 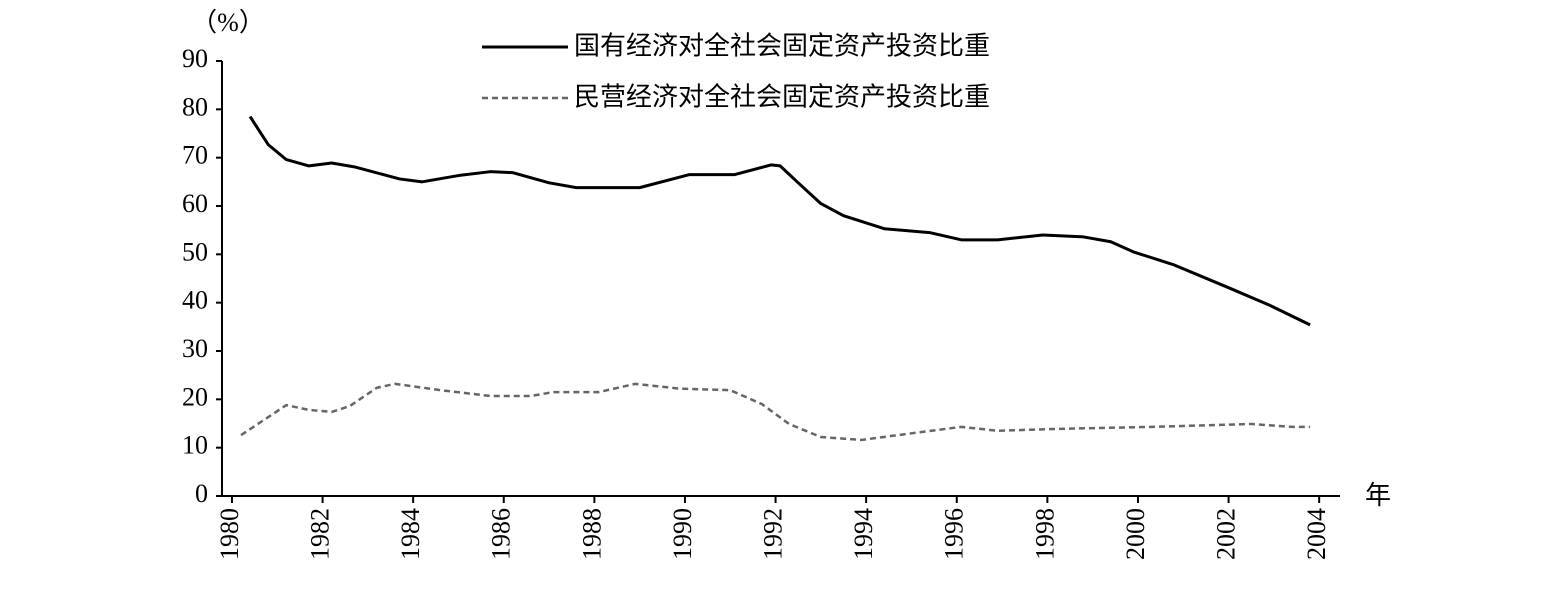 I want to click on y-tick-label: 60, so click(x=195, y=203).